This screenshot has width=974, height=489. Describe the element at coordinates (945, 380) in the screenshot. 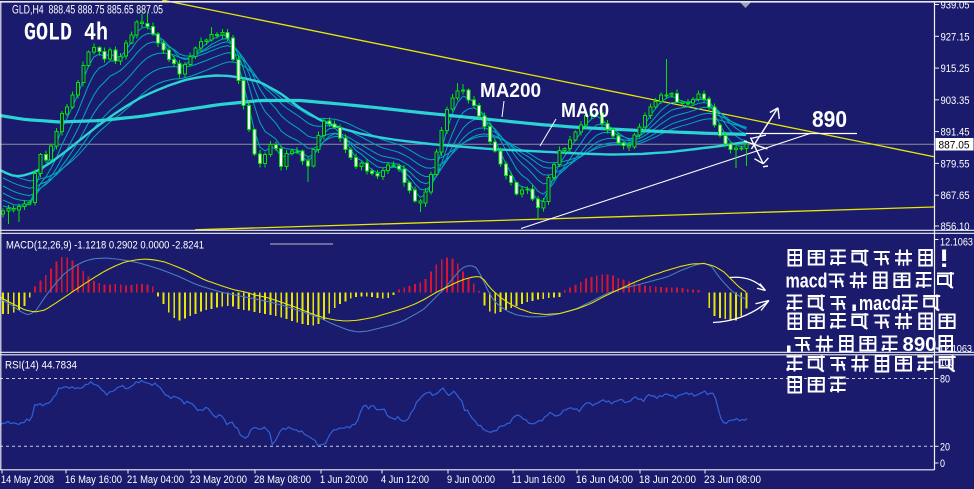

I see `svg-text: 80` at that location.